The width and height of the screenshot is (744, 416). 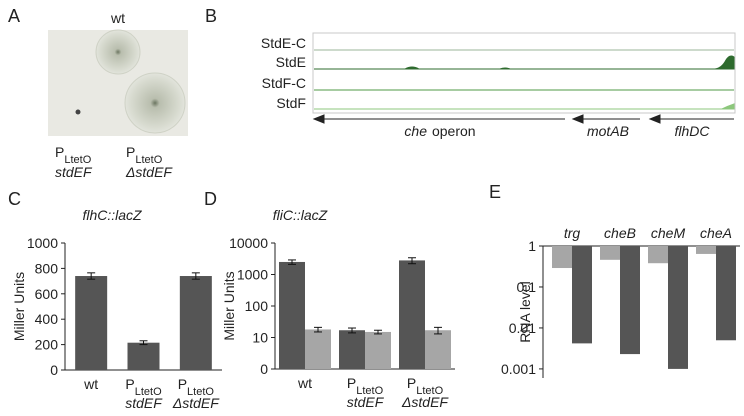 I want to click on y-tick-label: 0.1, so click(x=527, y=287).